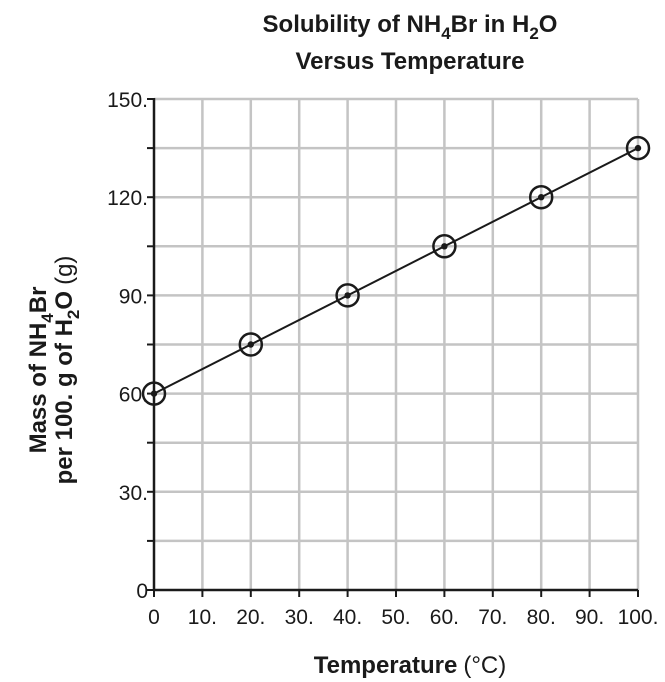  Describe the element at coordinates (250, 617) in the screenshot. I see `x-tick-label: 20.` at that location.